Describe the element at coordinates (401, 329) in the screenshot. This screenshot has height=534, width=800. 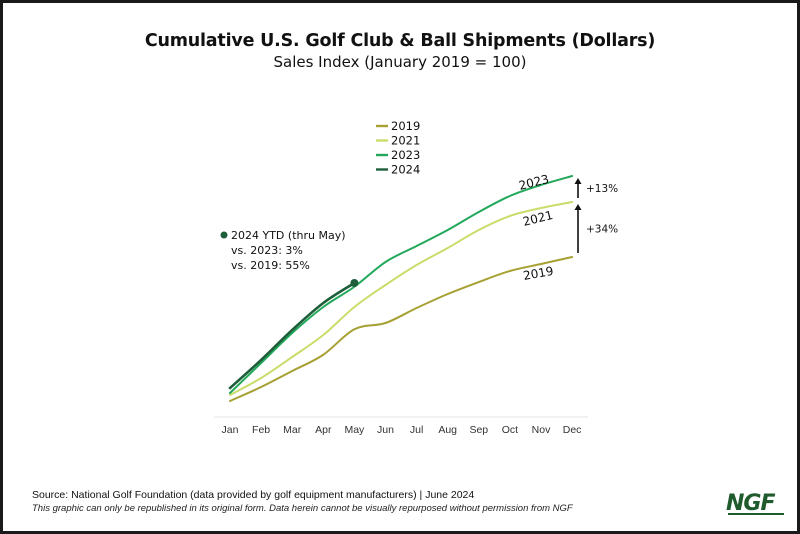
I see `series-line-2019` at that location.